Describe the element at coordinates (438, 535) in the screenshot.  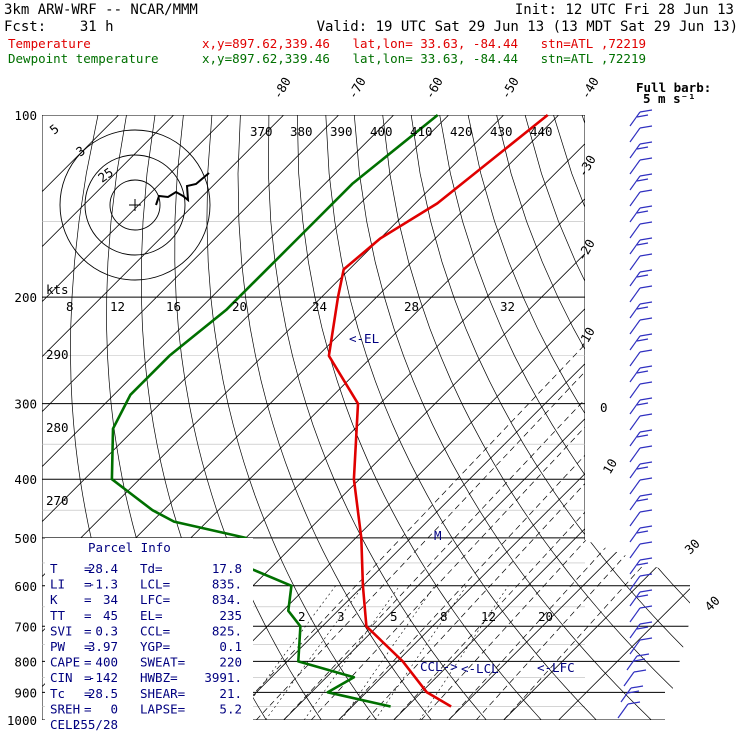
I see `level-marker-m: M` at that location.